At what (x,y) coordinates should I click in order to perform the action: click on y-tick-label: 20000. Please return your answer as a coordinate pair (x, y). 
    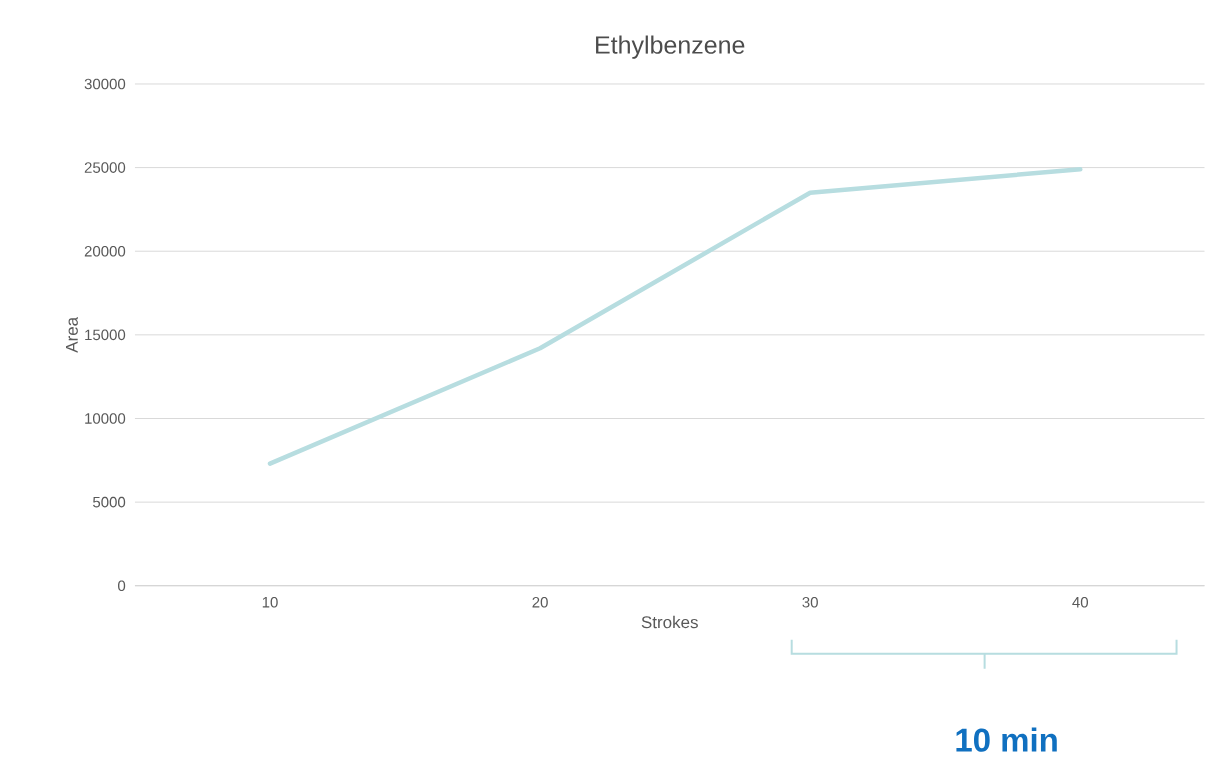
    Looking at the image, I should click on (105, 251).